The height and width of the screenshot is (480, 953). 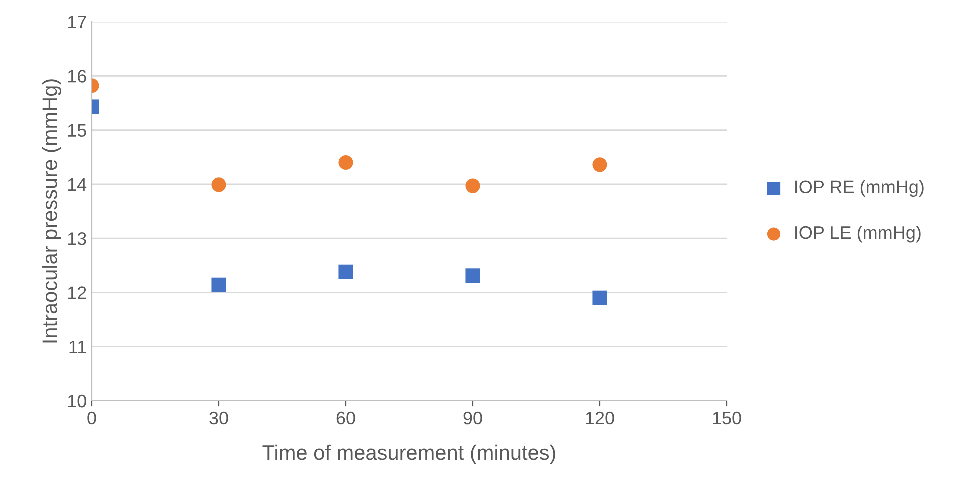 What do you see at coordinates (78, 347) in the screenshot?
I see `y-tick-label: 11` at bounding box center [78, 347].